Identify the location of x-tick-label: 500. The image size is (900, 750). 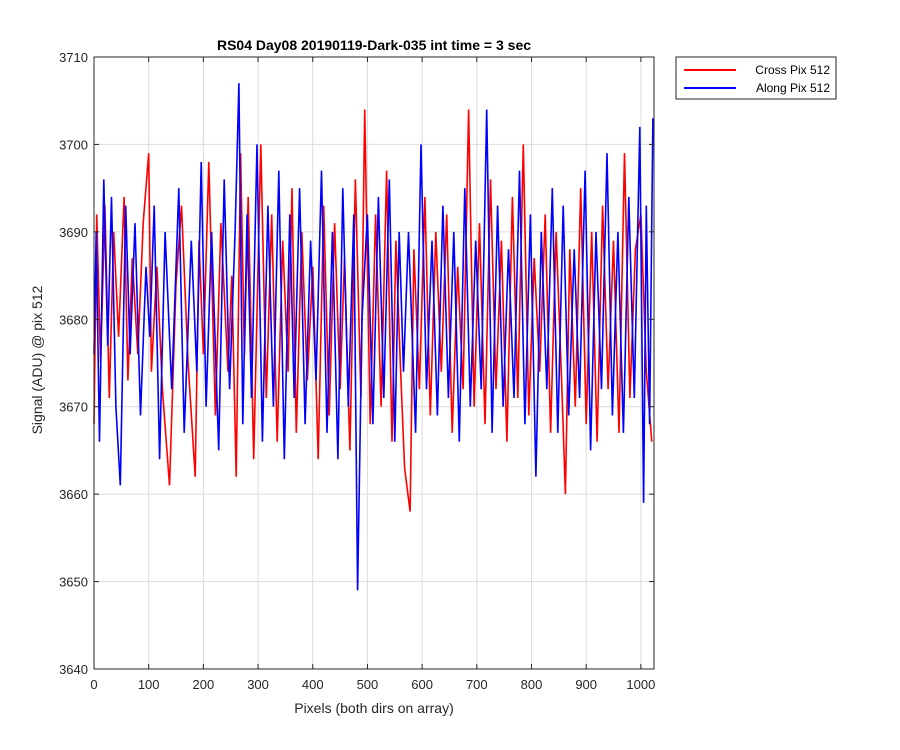
(368, 684).